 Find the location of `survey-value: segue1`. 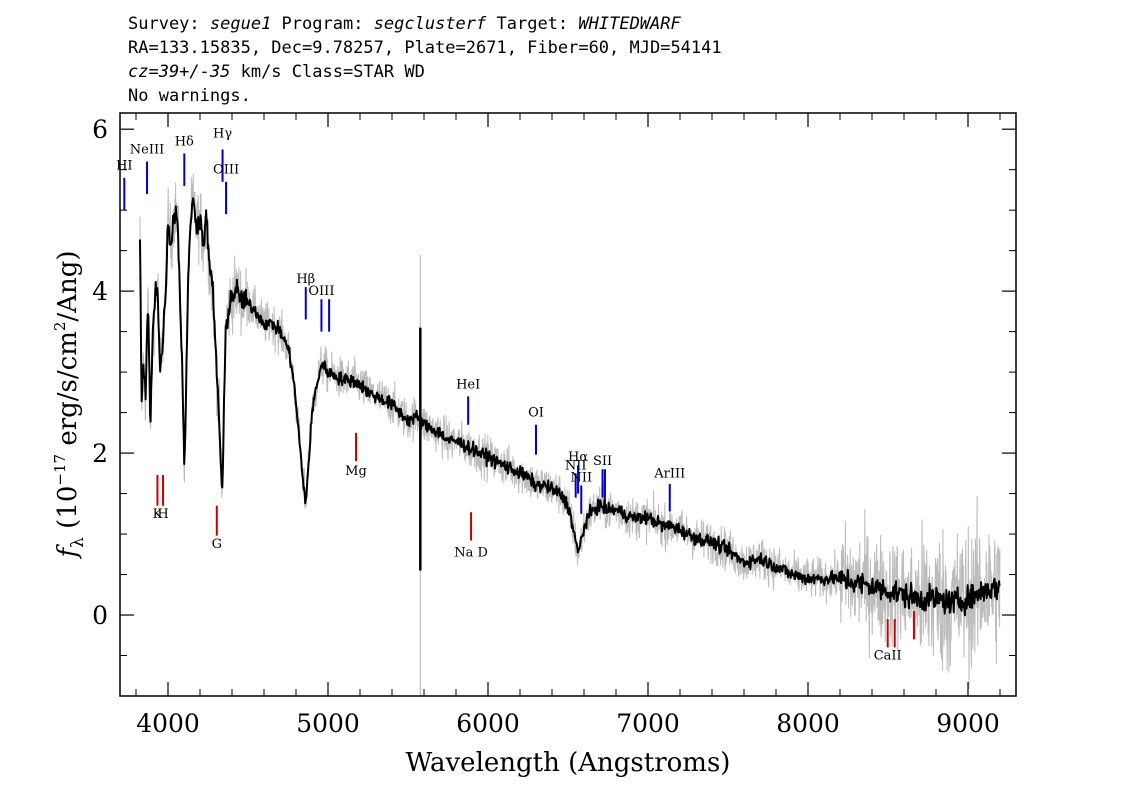

survey-value: segue1 is located at coordinates (240, 24).